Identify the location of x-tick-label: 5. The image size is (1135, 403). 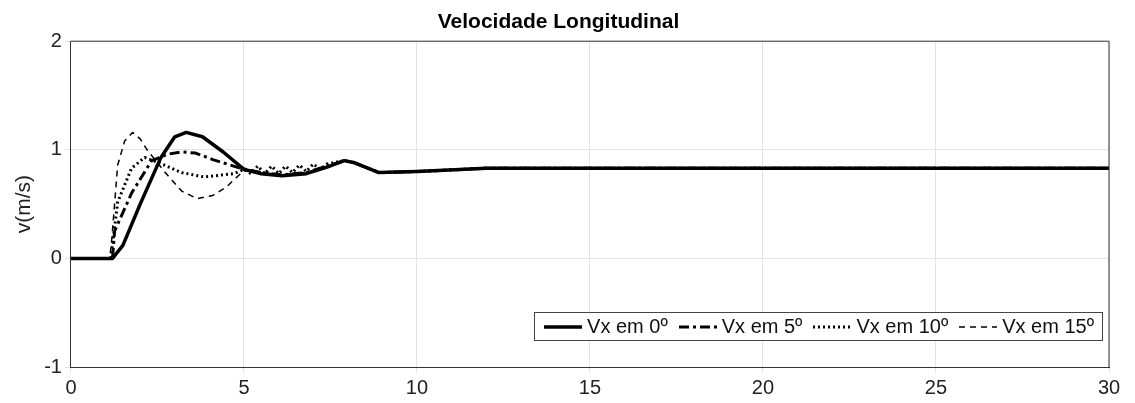
(244, 386).